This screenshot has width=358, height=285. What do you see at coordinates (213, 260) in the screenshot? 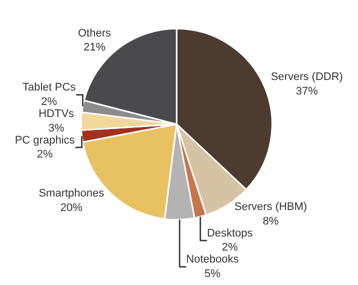
I see `slice-label: Notebooks` at bounding box center [213, 260].